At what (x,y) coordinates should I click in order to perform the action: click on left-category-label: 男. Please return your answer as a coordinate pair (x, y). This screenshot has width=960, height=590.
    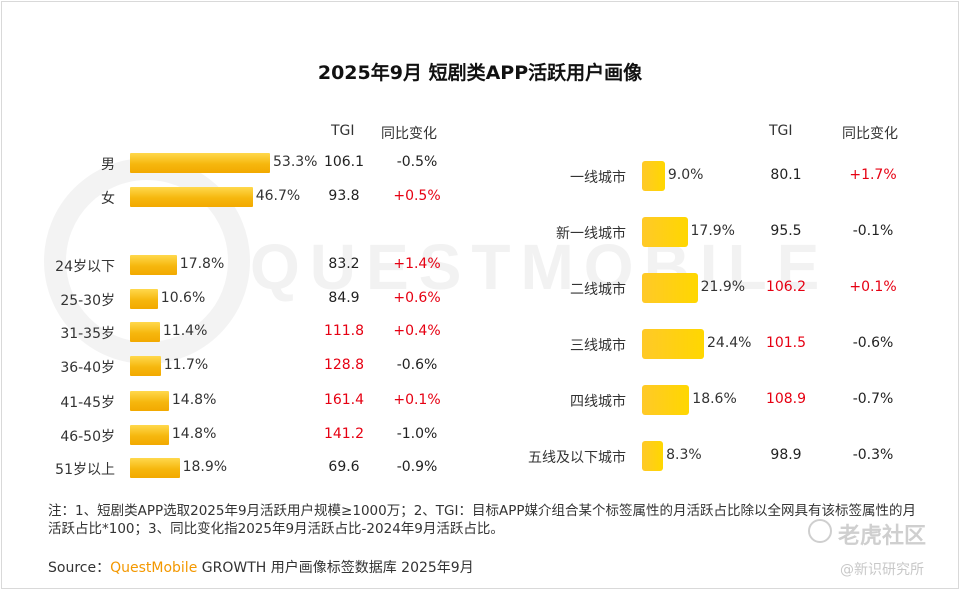
    Looking at the image, I should click on (108, 165).